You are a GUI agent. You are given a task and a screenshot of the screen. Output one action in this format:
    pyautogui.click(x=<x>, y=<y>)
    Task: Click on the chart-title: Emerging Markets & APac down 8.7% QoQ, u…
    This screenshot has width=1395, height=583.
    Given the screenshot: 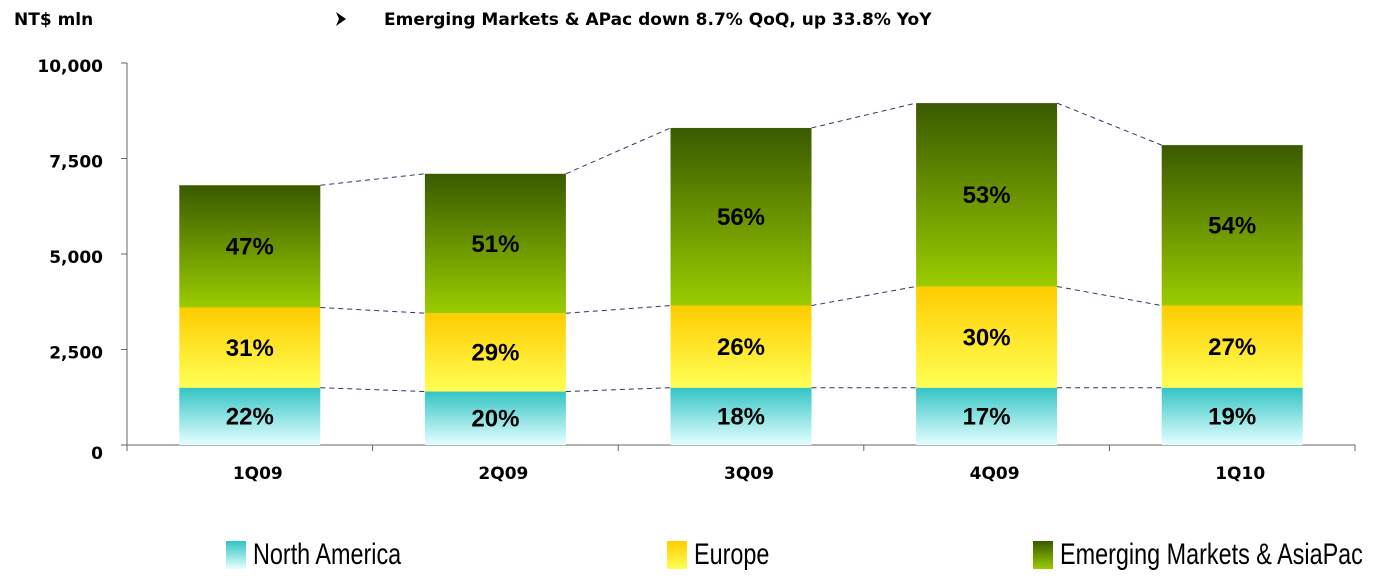 What is the action you would take?
    pyautogui.click(x=658, y=20)
    